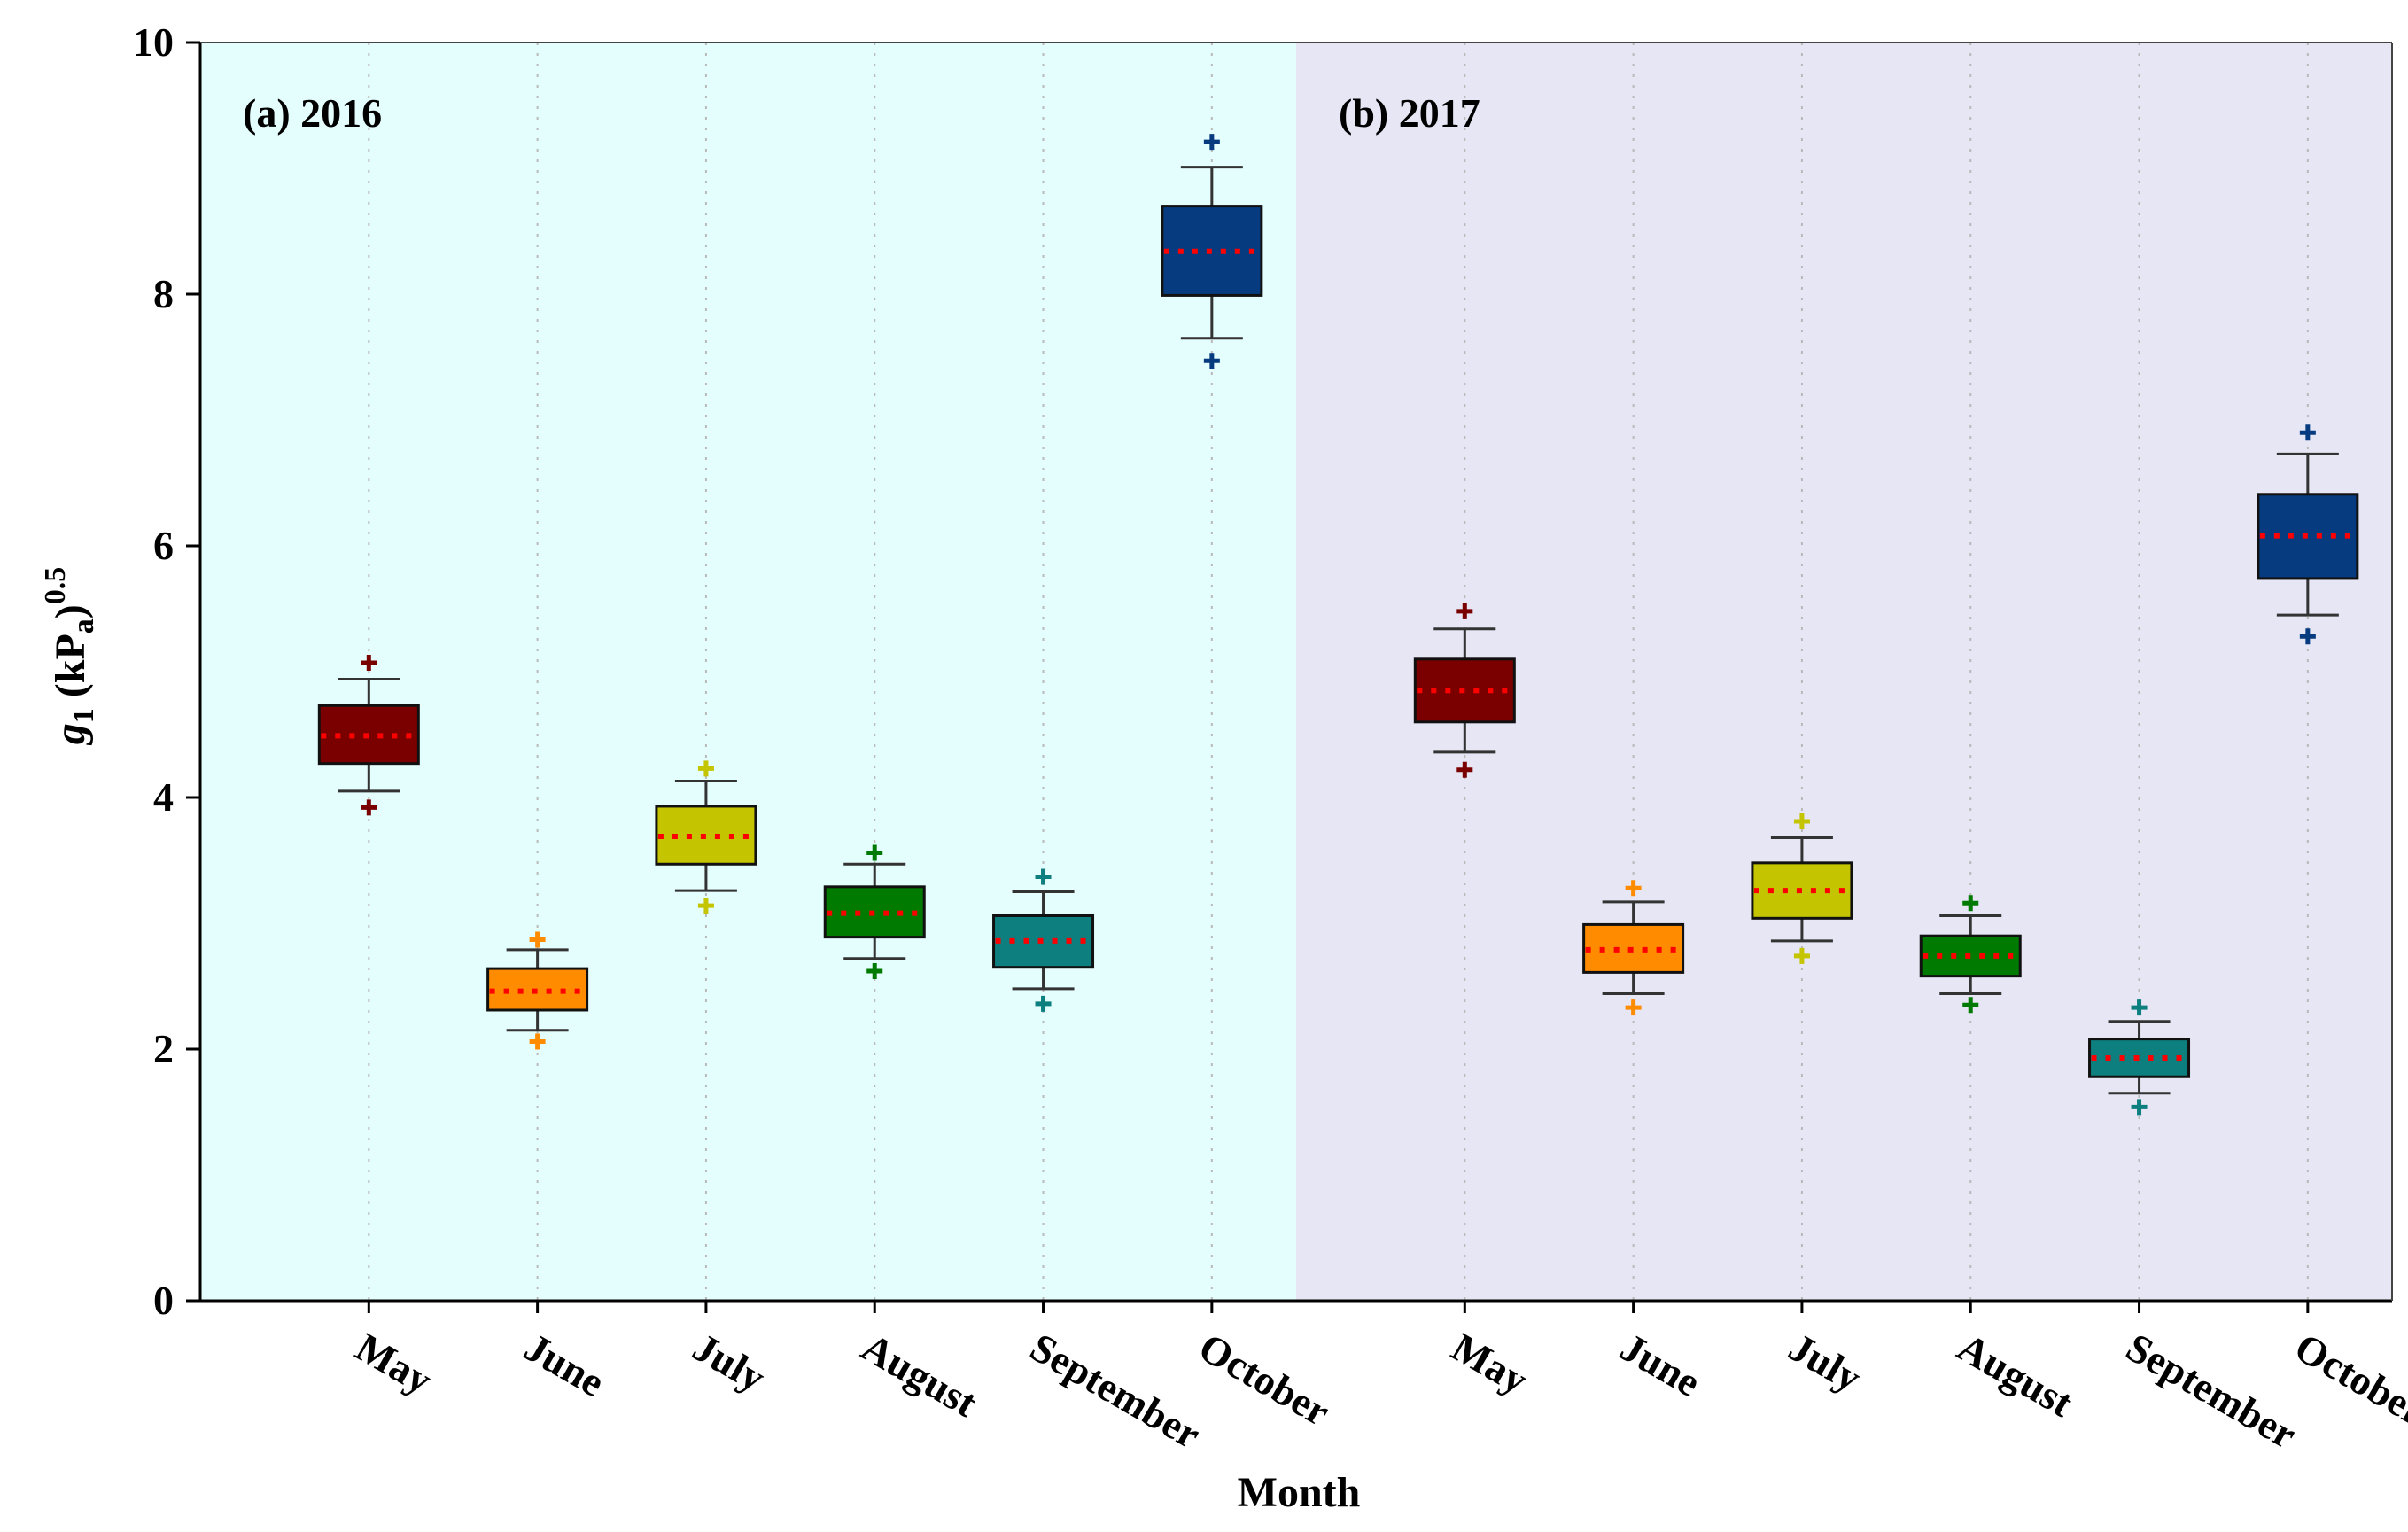  Describe the element at coordinates (537, 939) in the screenshot. I see `outlier-high-p1-june` at that location.